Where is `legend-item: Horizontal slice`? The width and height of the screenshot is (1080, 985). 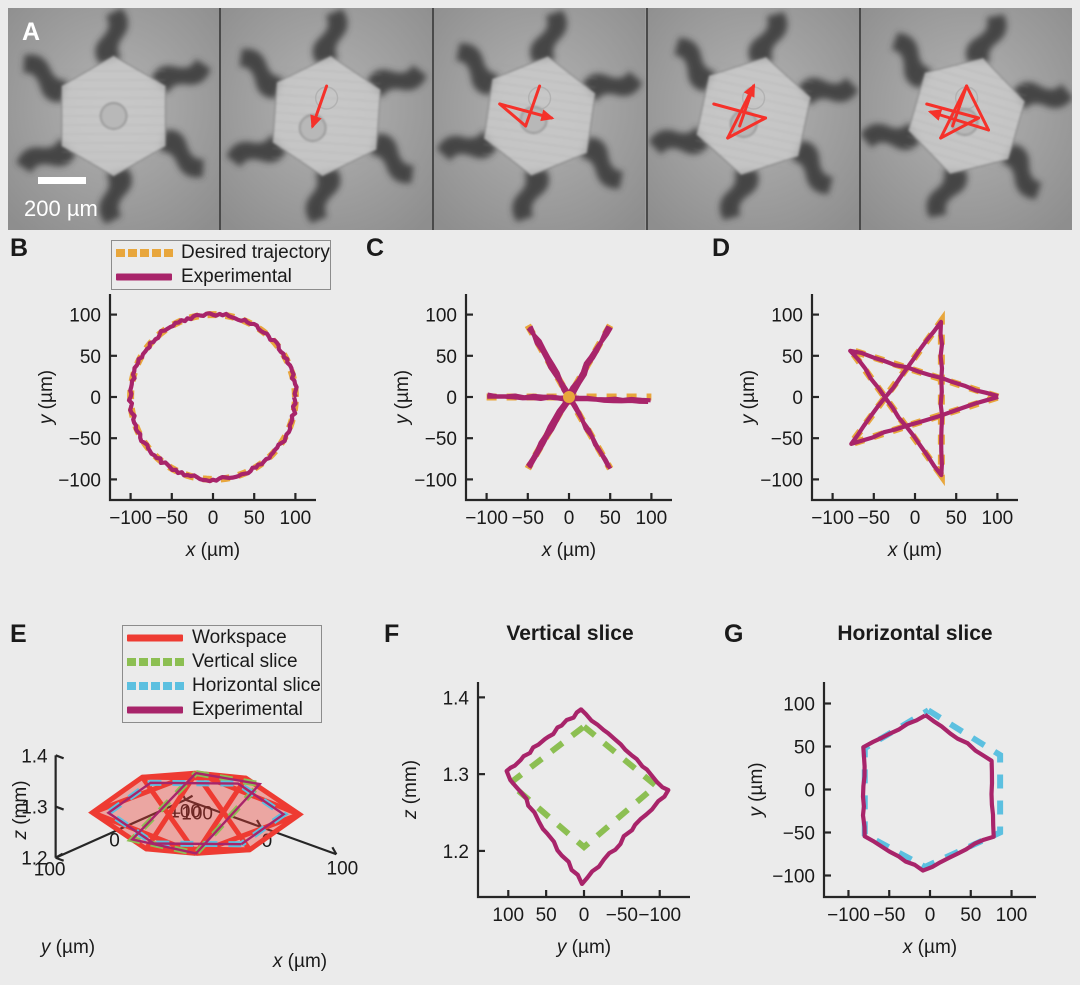
legend-item: Horizontal slice is located at coordinates (222, 686).